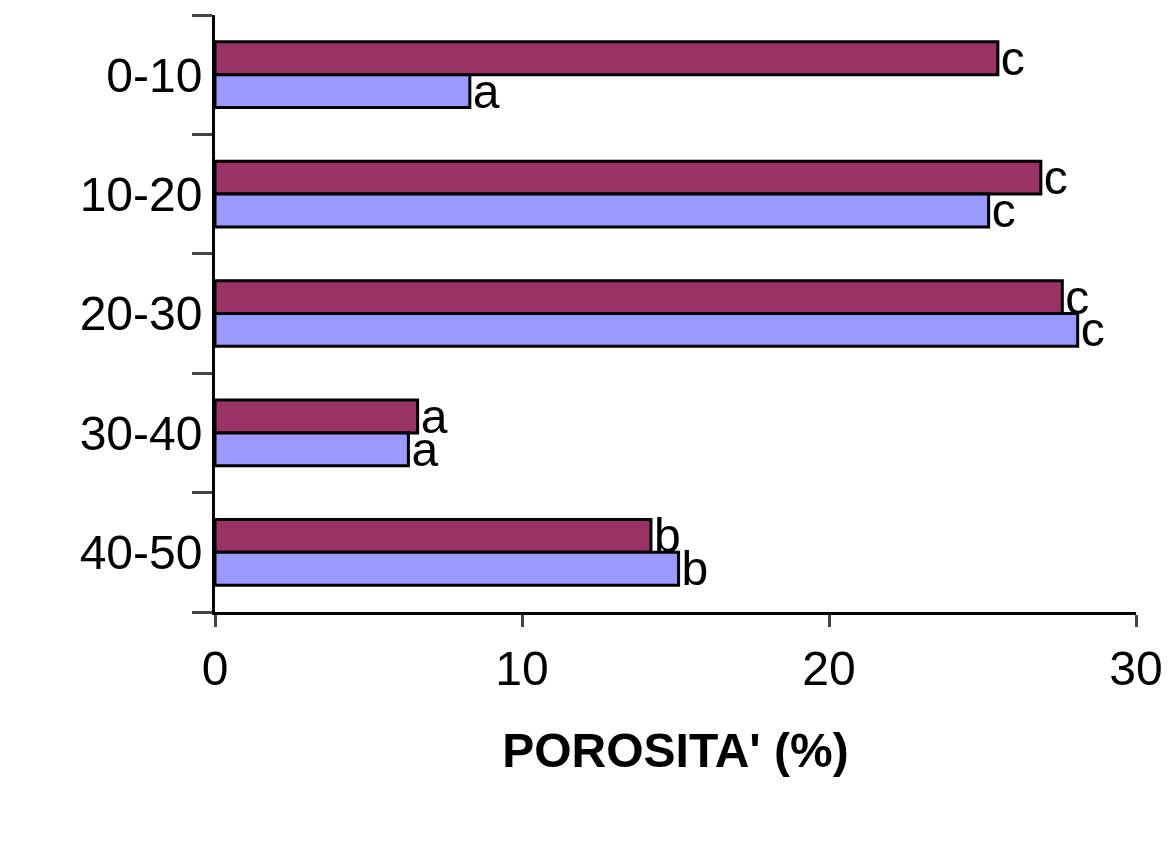 The width and height of the screenshot is (1176, 849). I want to click on x-tick-label: 20, so click(829, 668).